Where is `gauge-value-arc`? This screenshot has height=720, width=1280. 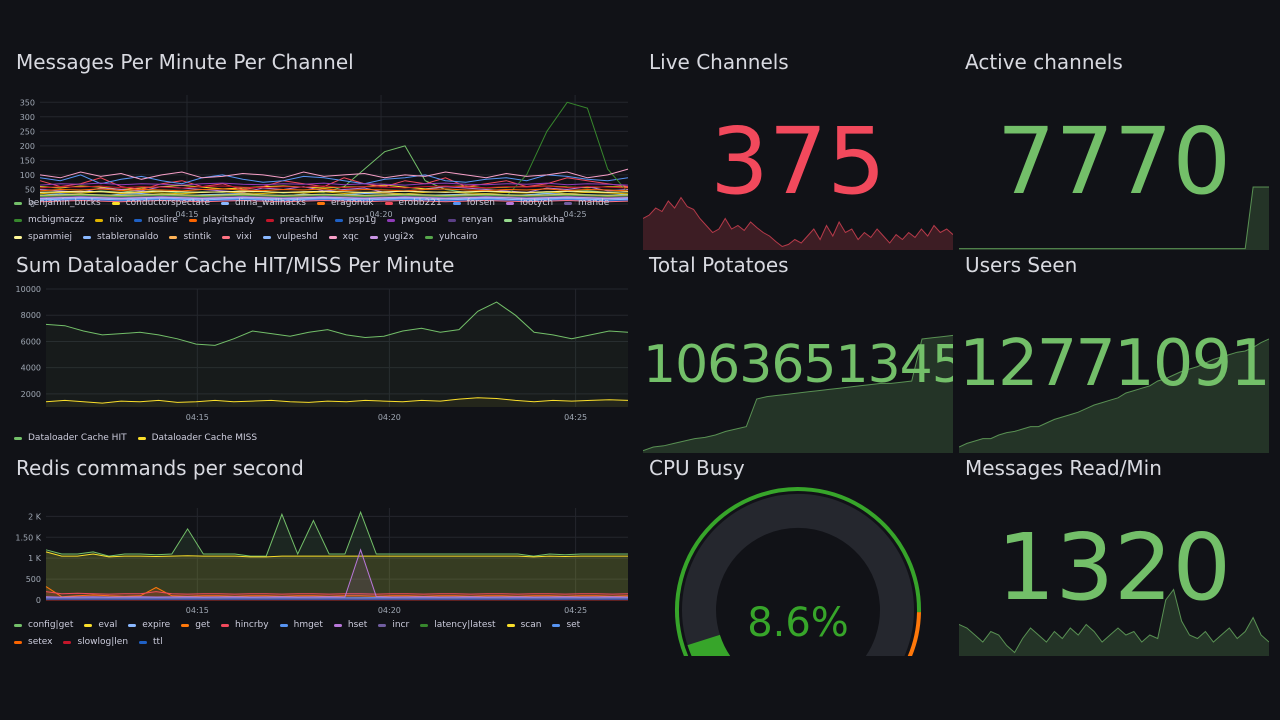 gauge-value-arc is located at coordinates (709, 645).